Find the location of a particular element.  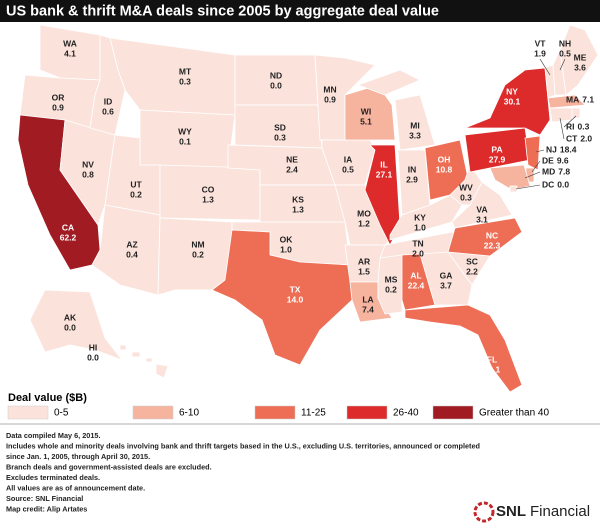

state-value: 0.9 is located at coordinates (58, 107).